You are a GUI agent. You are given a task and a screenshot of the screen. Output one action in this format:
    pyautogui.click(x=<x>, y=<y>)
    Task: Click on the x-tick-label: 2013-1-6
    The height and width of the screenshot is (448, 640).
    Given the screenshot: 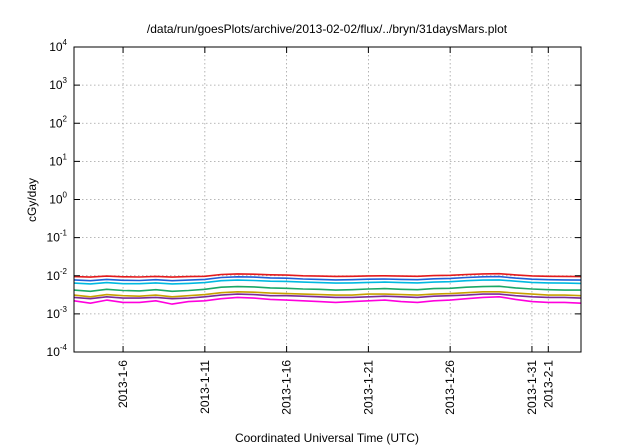 What is the action you would take?
    pyautogui.click(x=123, y=384)
    